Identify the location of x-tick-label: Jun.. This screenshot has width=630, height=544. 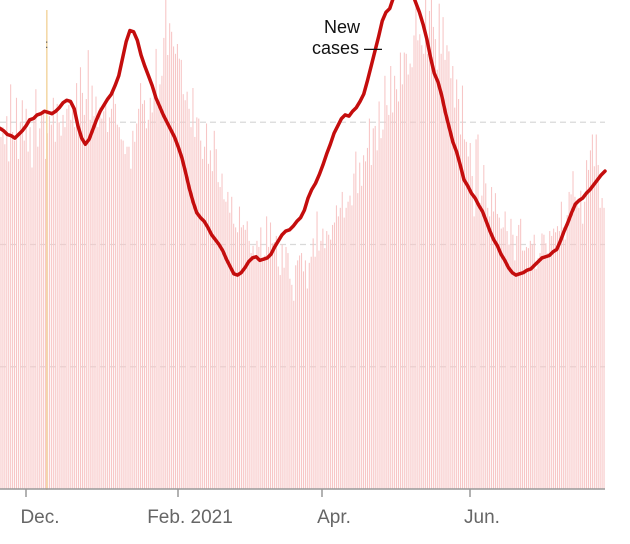
(482, 517).